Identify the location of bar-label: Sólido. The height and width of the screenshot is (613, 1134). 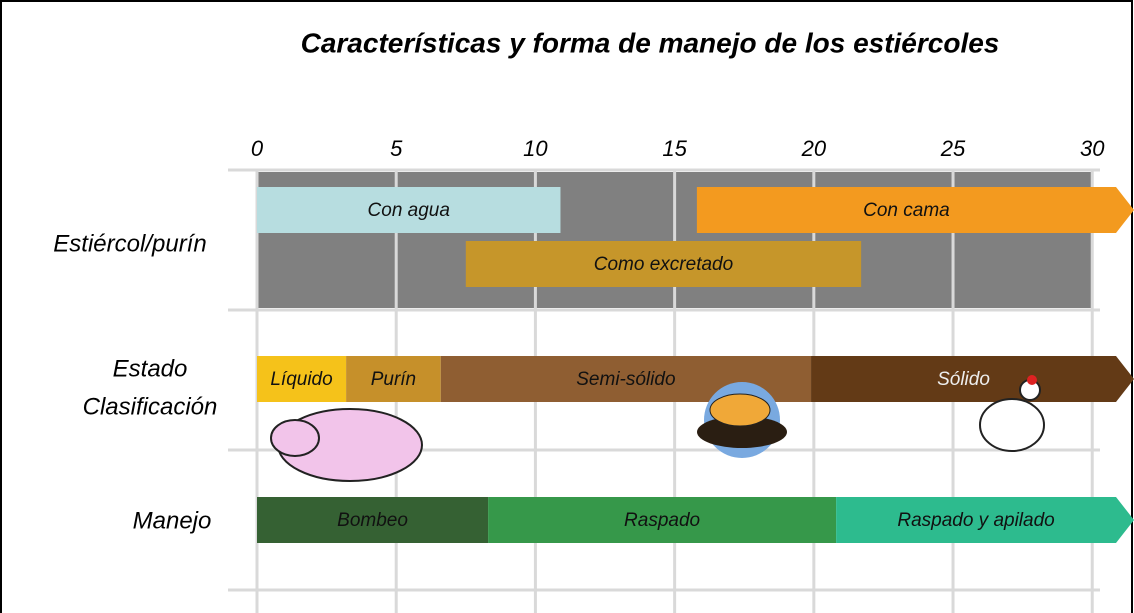
(963, 379).